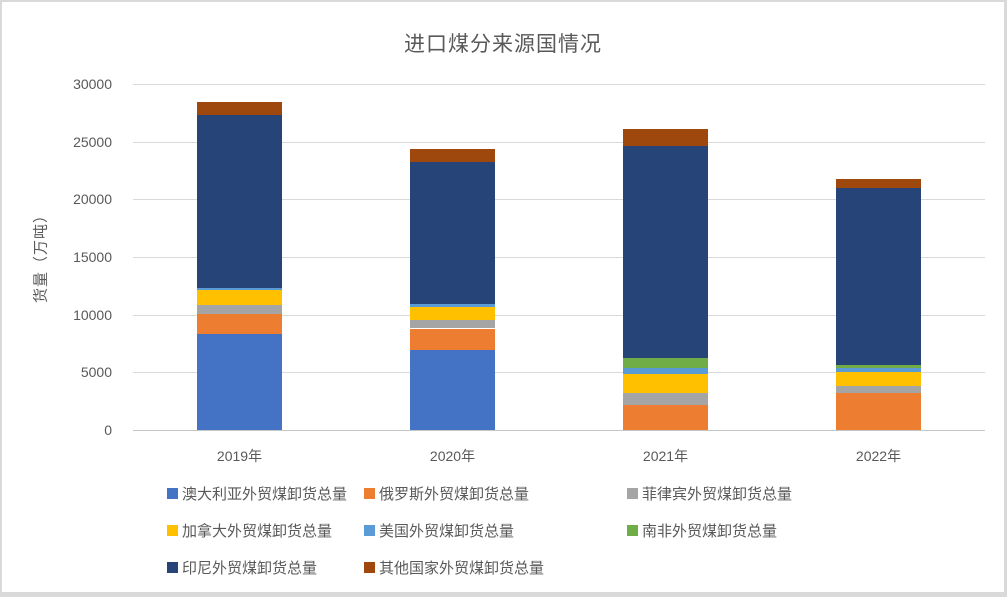 The height and width of the screenshot is (597, 1007). I want to click on y-tick-label: 15000, so click(92, 257).